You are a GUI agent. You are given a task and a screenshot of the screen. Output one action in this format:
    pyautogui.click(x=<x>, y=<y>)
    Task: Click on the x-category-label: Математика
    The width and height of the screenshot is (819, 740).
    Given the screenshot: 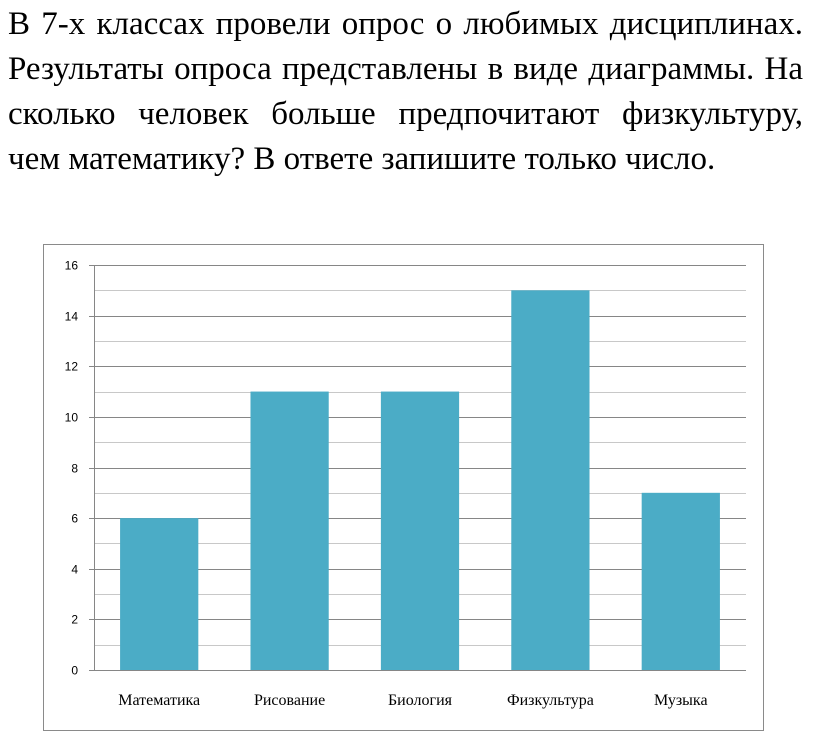 What is the action you would take?
    pyautogui.click(x=159, y=700)
    